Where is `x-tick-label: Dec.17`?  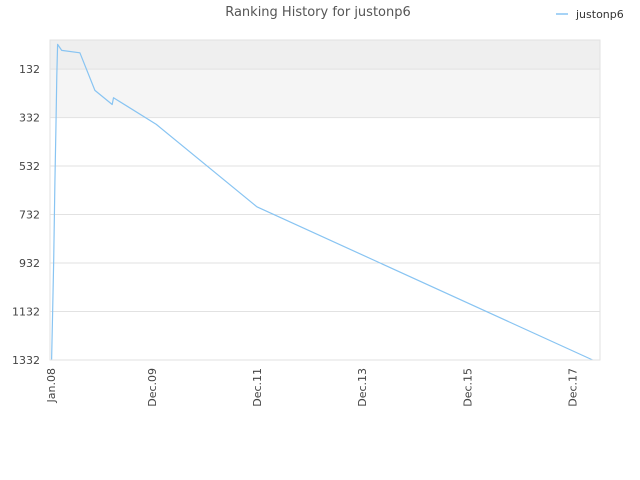
x-tick-label: Dec.17 is located at coordinates (573, 387).